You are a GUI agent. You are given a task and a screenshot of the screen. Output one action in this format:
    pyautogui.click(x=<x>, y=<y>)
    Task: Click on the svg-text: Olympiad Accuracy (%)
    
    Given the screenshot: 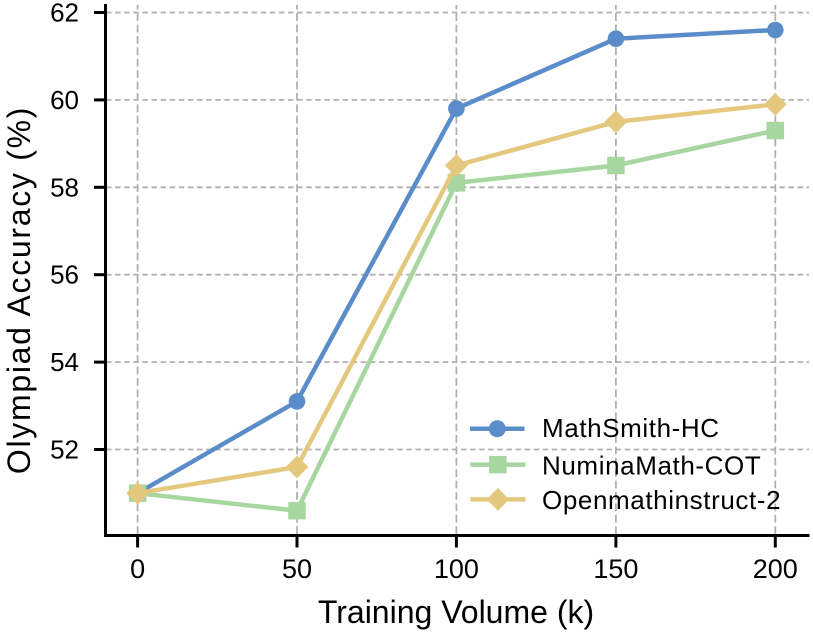 What is the action you would take?
    pyautogui.click(x=19, y=290)
    